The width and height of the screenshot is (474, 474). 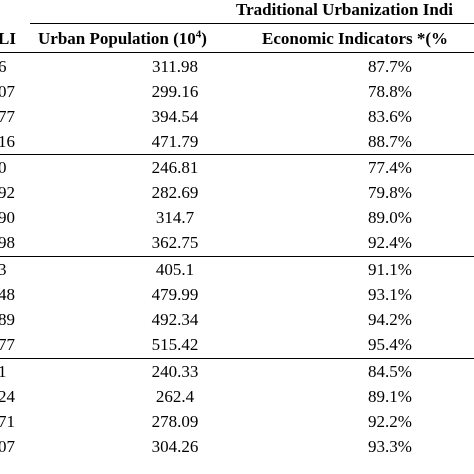 What do you see at coordinates (390, 192) in the screenshot?
I see `table-row-economic-indicator: 79.8%` at bounding box center [390, 192].